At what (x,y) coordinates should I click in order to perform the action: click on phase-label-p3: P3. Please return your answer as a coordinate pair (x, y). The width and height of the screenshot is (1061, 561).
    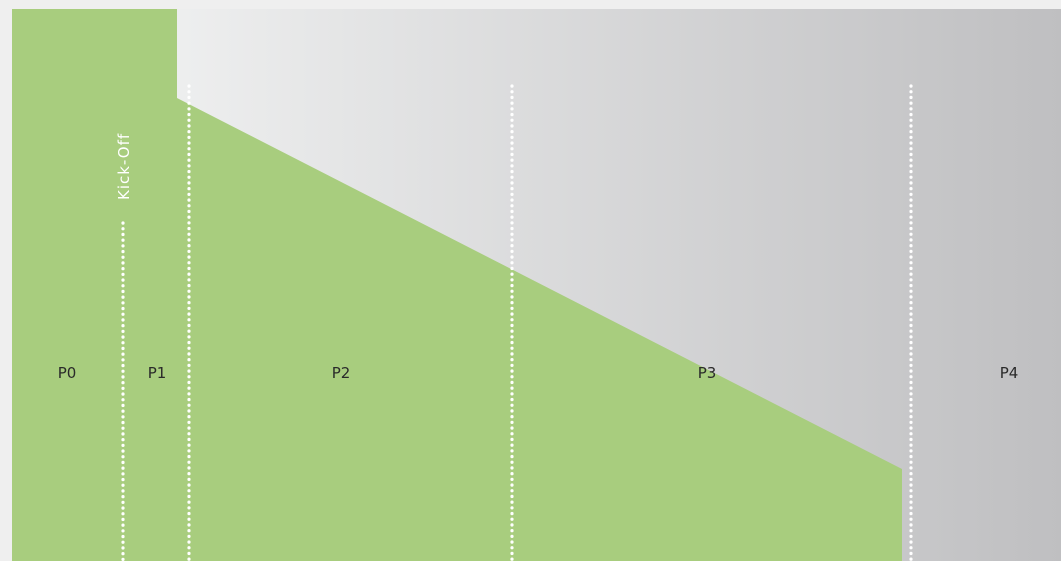
    Looking at the image, I should click on (707, 373).